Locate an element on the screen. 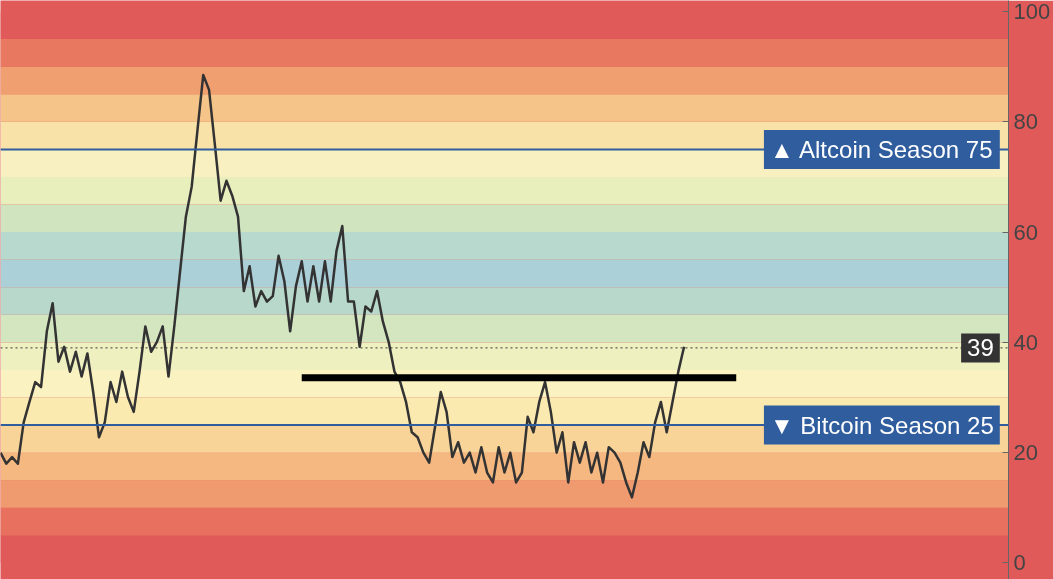 This screenshot has width=1053, height=579. ref-line-label: ▲ Altcoin Season 75 is located at coordinates (881, 149).